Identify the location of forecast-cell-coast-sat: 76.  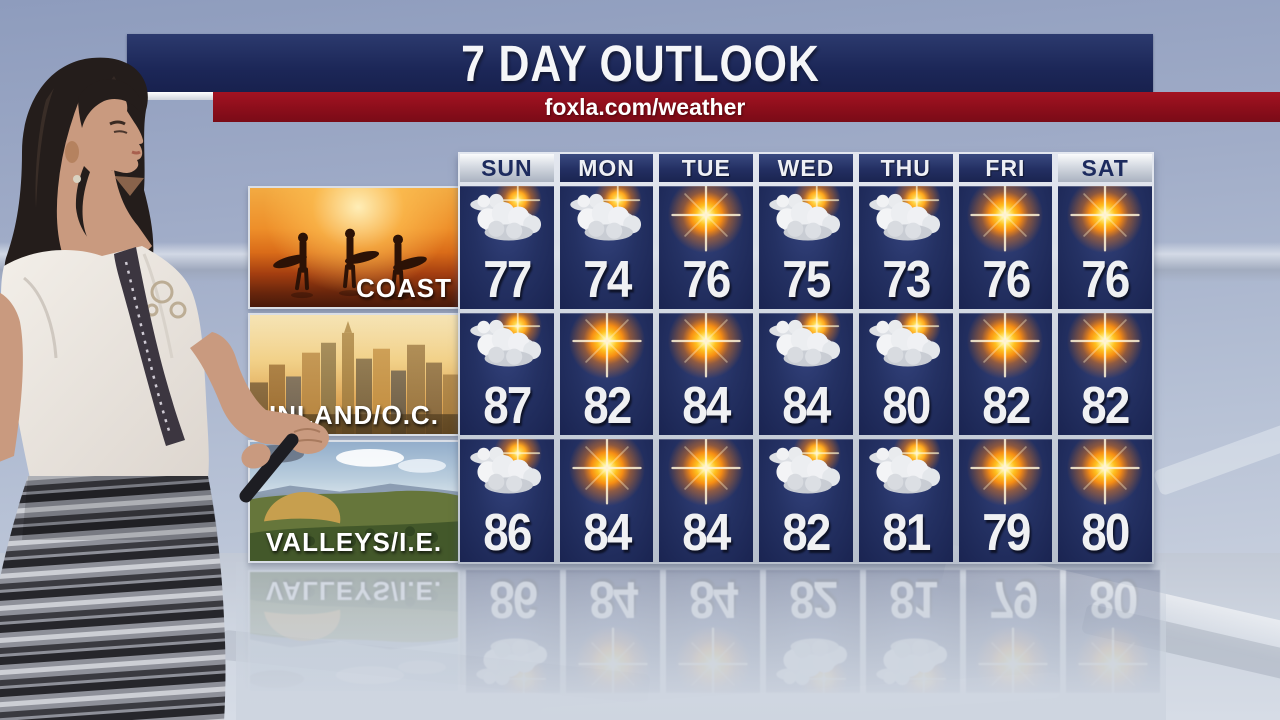
(1105, 247).